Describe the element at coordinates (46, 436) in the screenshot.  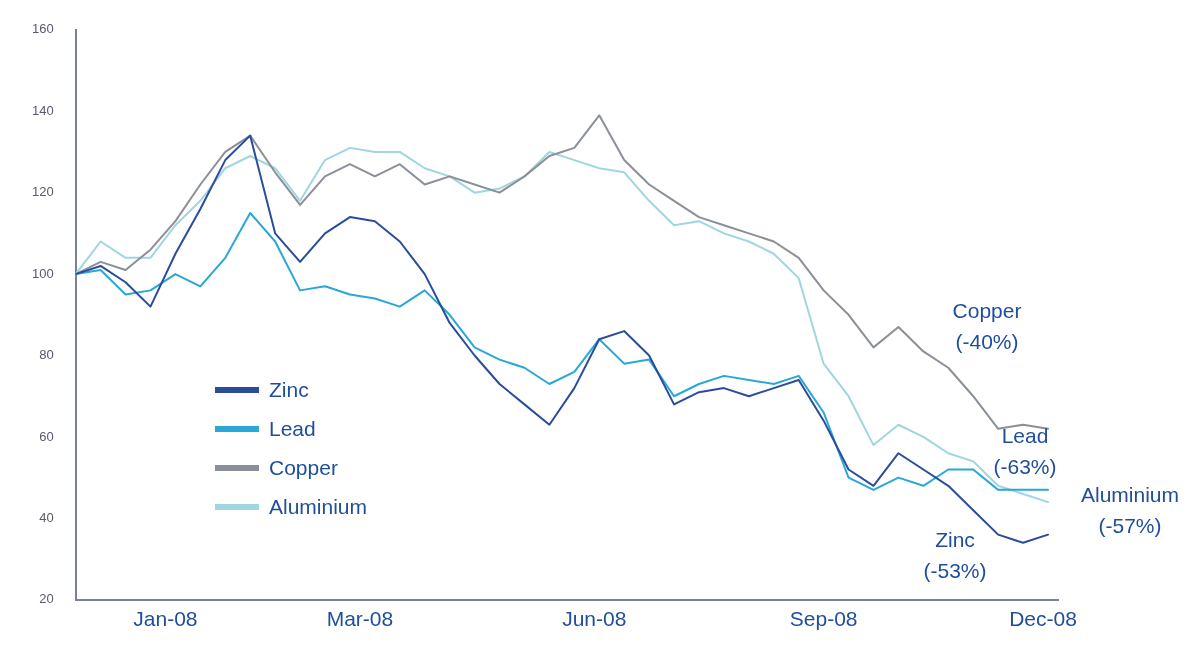
I see `y-tick-label: 60` at that location.